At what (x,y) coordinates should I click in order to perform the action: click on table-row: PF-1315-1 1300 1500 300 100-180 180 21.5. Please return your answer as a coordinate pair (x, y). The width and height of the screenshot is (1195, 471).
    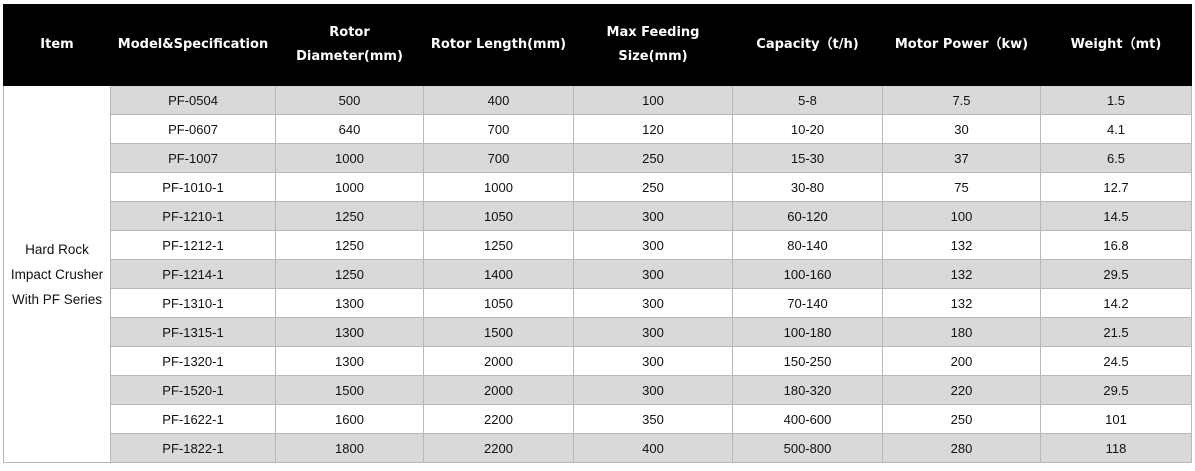
    Looking at the image, I should click on (598, 332).